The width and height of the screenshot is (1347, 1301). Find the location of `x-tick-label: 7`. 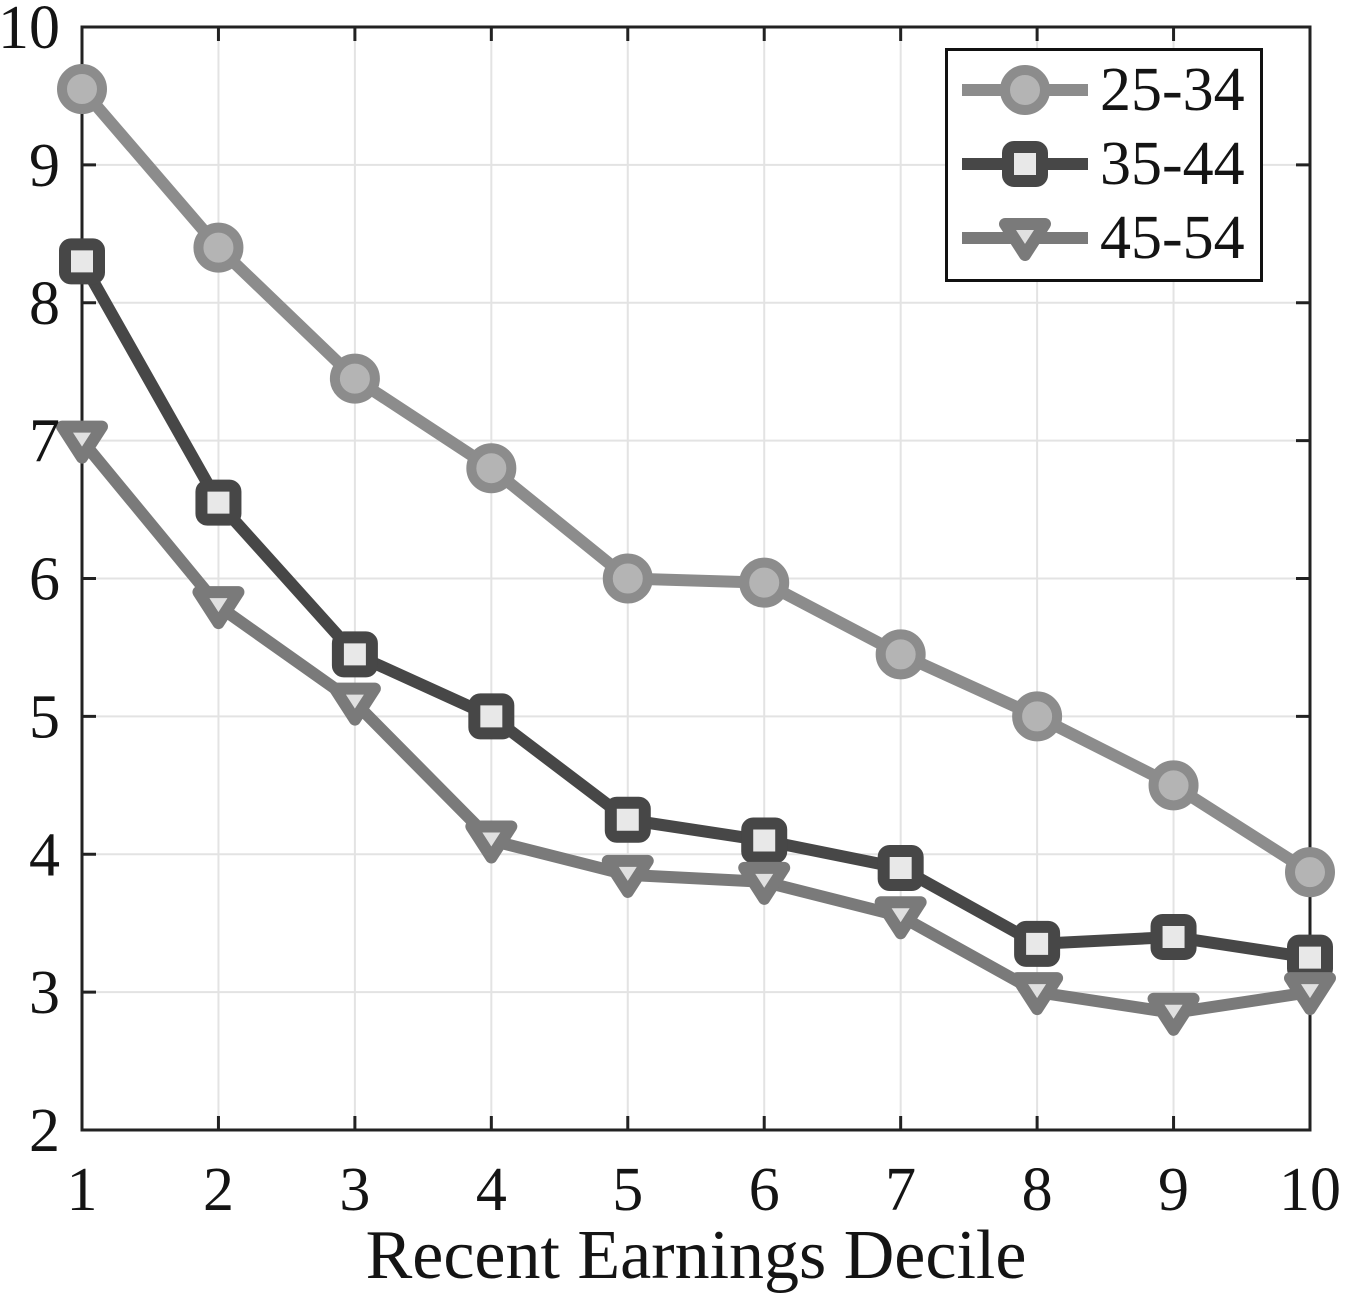

x-tick-label: 7 is located at coordinates (900, 1190).